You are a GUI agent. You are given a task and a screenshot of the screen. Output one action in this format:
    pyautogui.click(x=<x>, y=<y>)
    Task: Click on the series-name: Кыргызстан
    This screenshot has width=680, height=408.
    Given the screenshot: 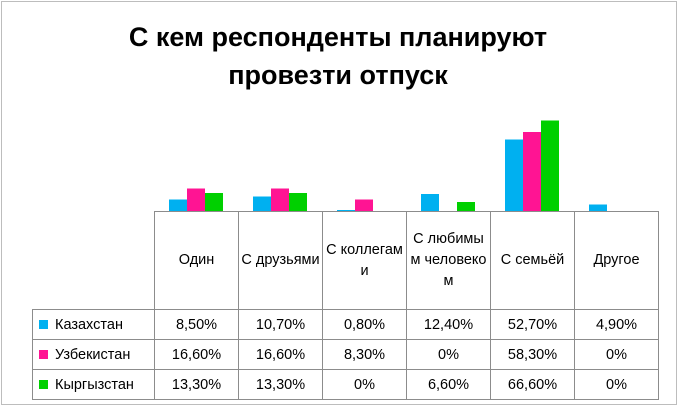 What is the action you would take?
    pyautogui.click(x=94, y=384)
    